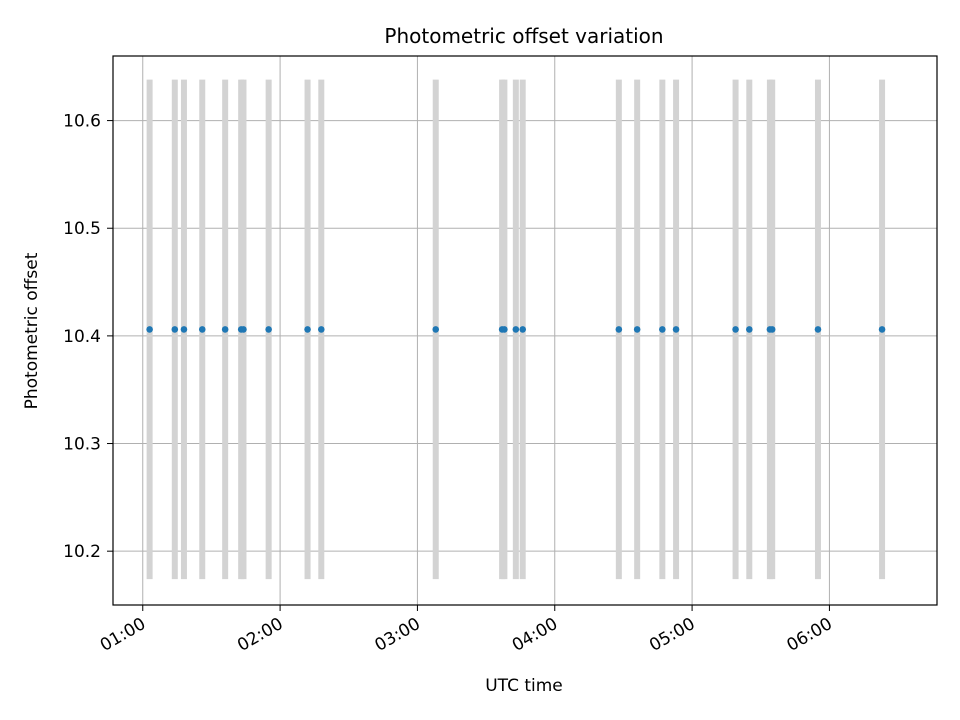 Image resolution: width=960 pixels, height=720 pixels. What do you see at coordinates (32, 330) in the screenshot?
I see `y-axis-label: Photometric offset` at bounding box center [32, 330].